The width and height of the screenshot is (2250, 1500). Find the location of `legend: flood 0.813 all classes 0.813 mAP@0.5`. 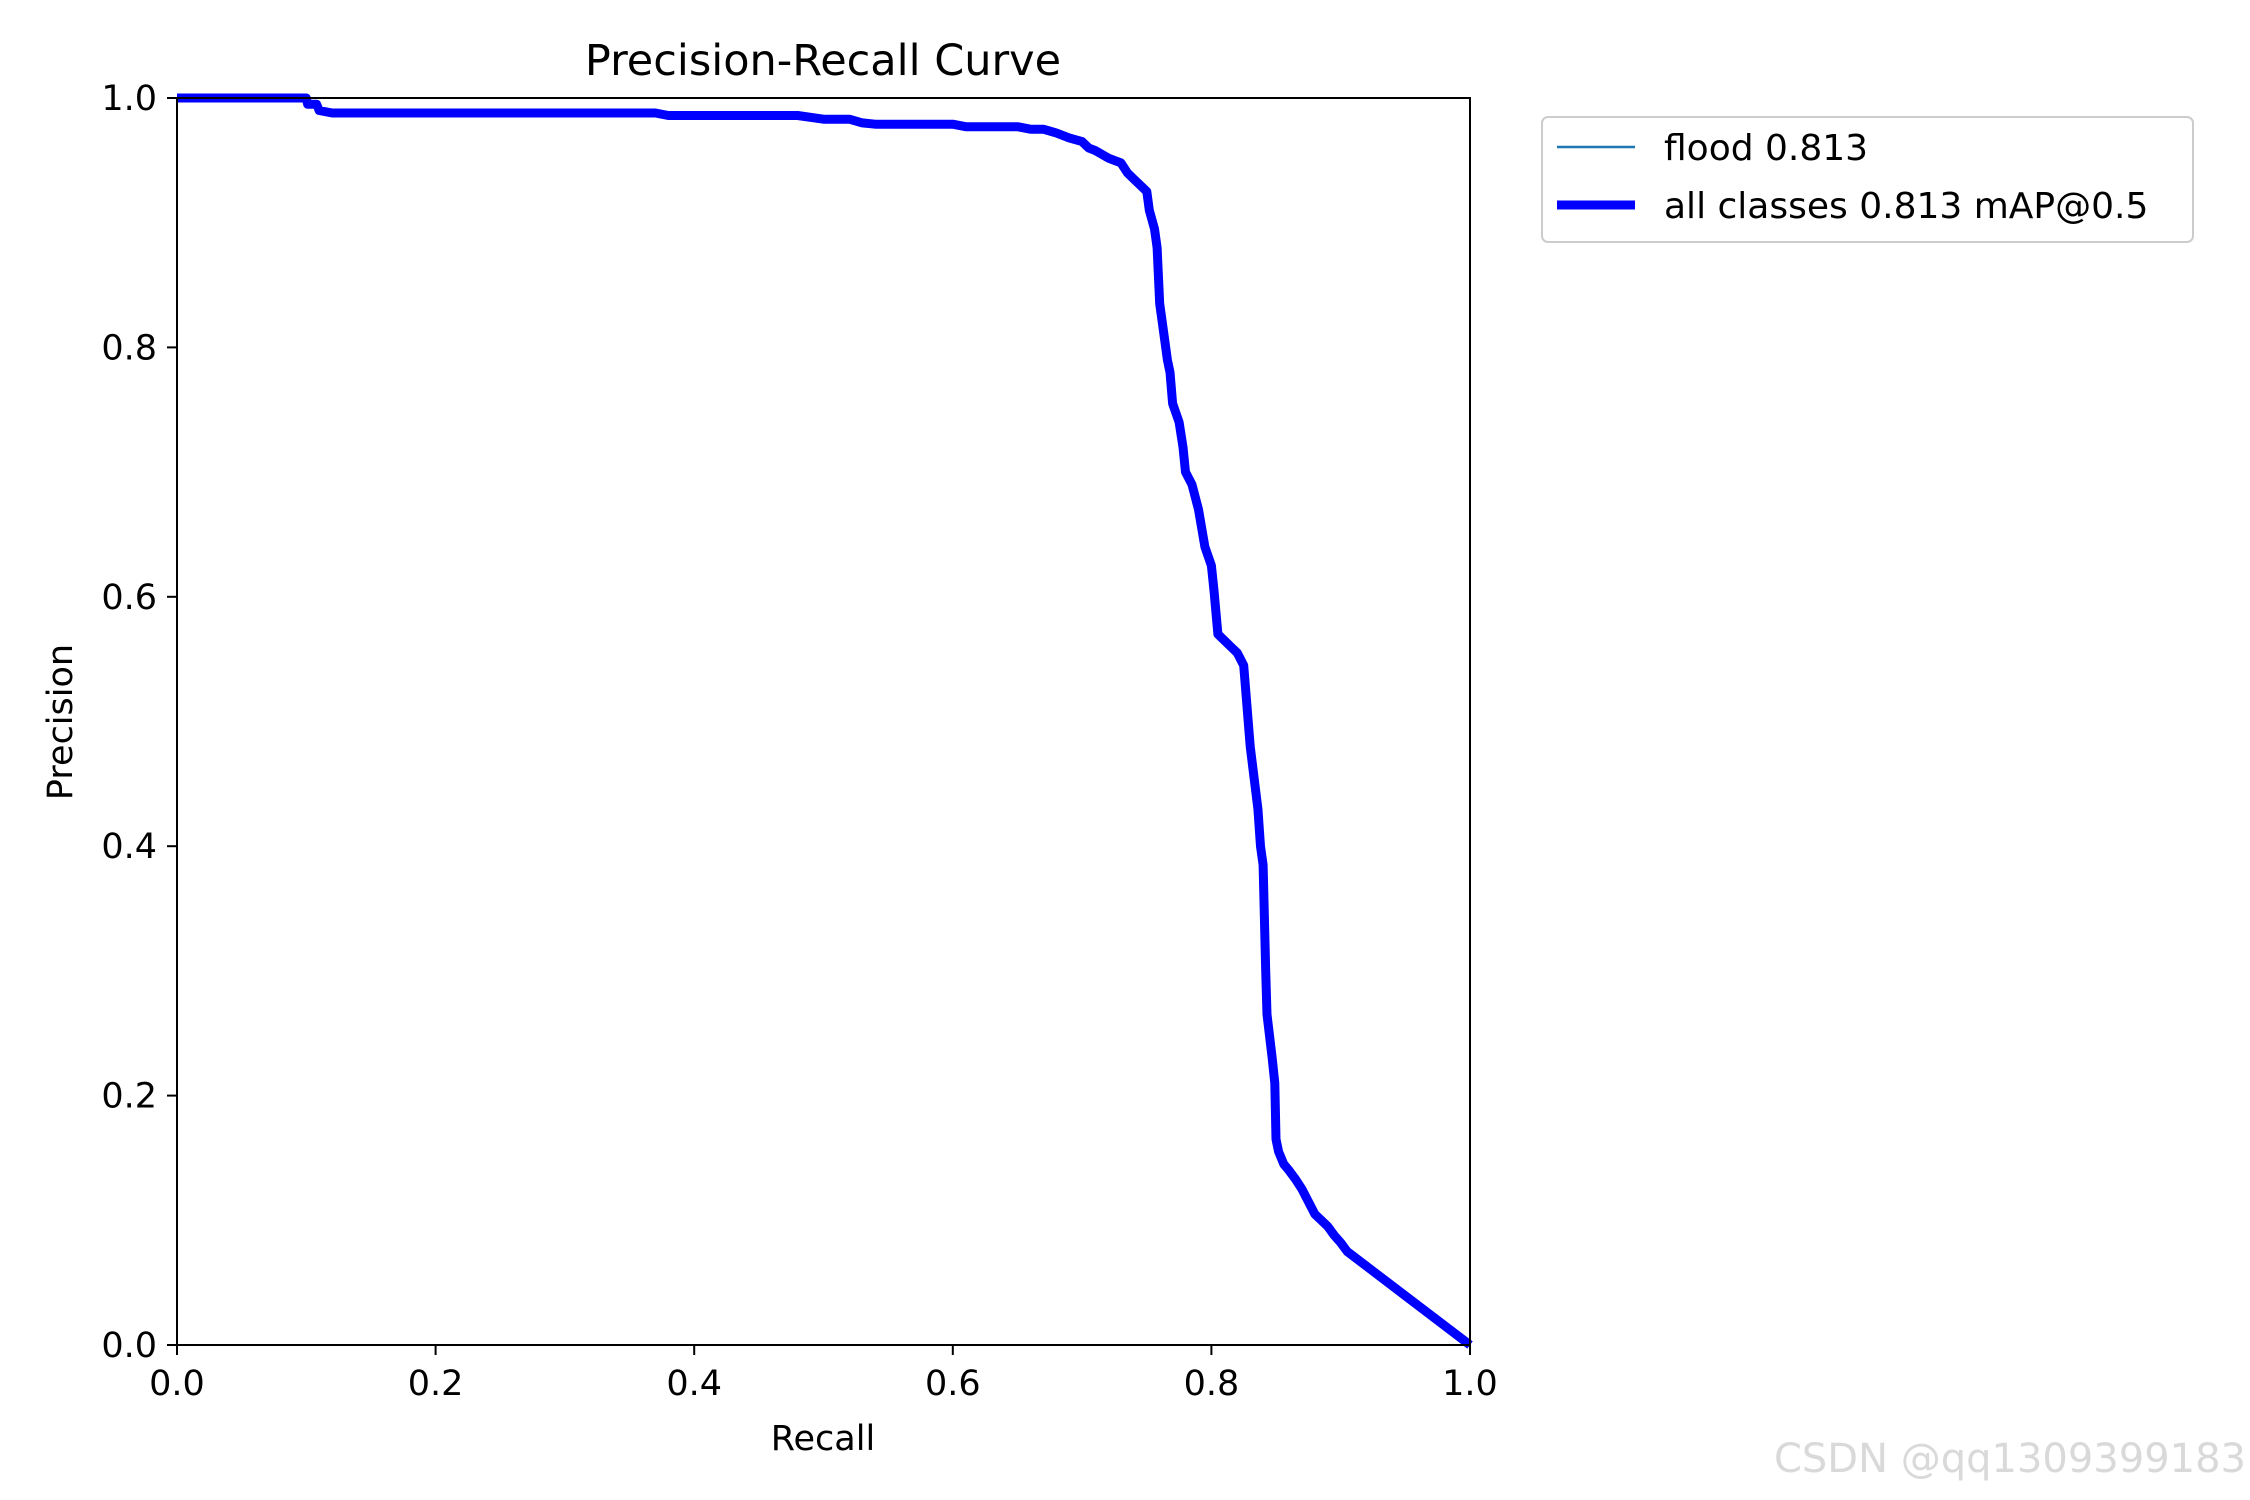

legend: flood 0.813 all classes 0.813 mAP@0.5 is located at coordinates (1867, 179).